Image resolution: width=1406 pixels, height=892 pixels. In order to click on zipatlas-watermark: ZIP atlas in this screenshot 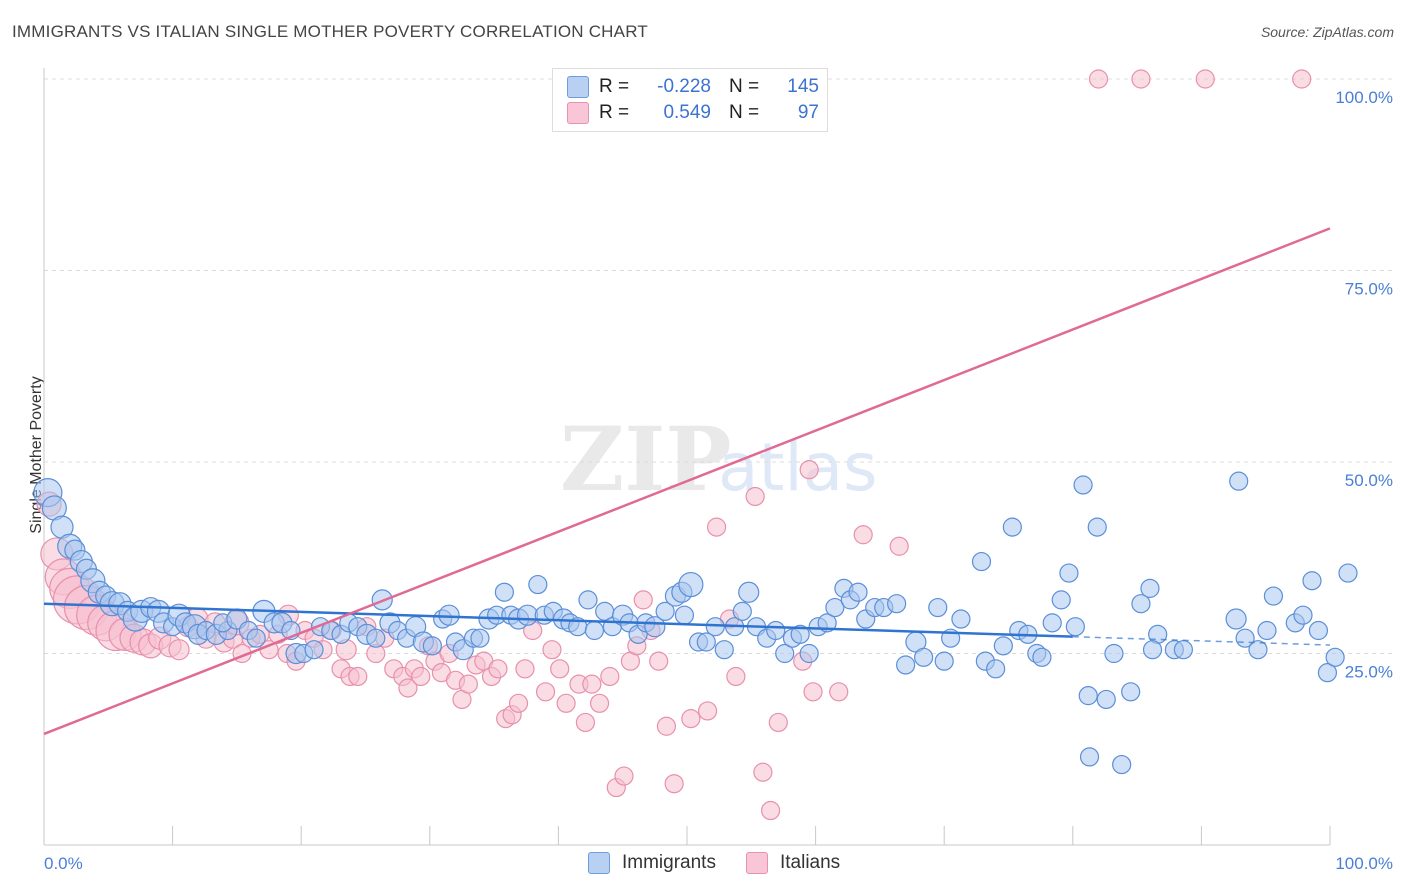, I will do `click(719, 459)`.